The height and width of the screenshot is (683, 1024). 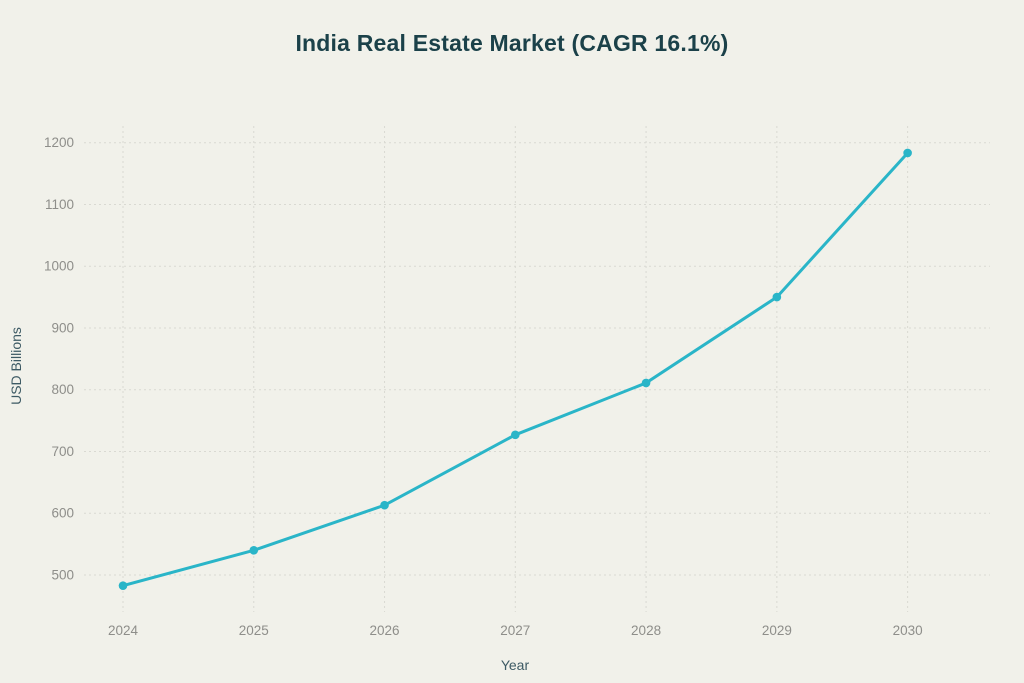 I want to click on x-axis-title: Year, so click(x=515, y=665).